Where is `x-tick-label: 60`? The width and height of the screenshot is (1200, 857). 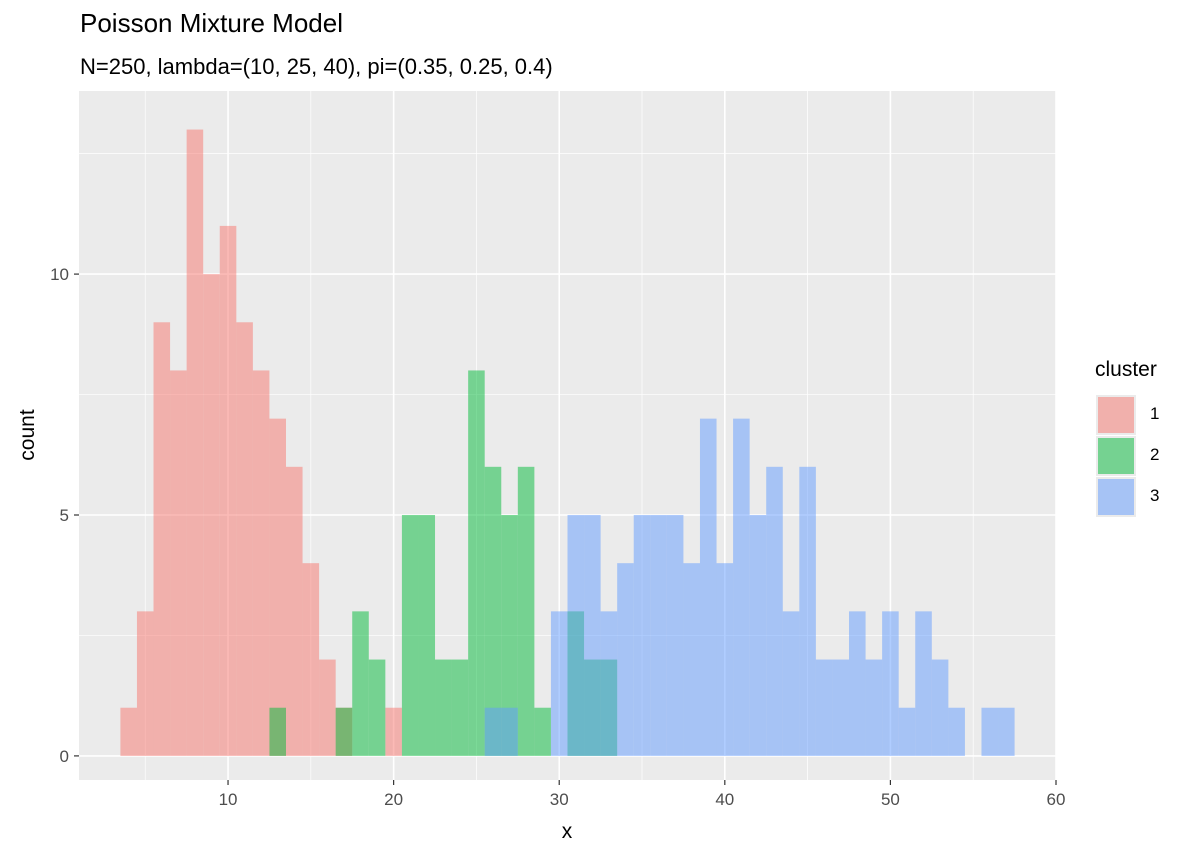 x-tick-label: 60 is located at coordinates (1056, 799).